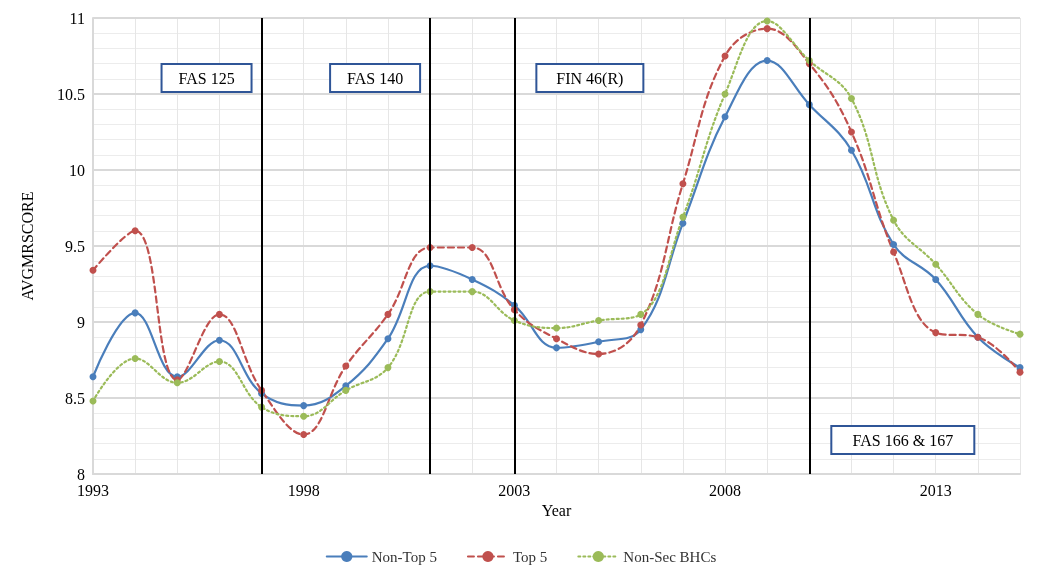  What do you see at coordinates (206, 78) in the screenshot?
I see `ref-line-label: FAS 125` at bounding box center [206, 78].